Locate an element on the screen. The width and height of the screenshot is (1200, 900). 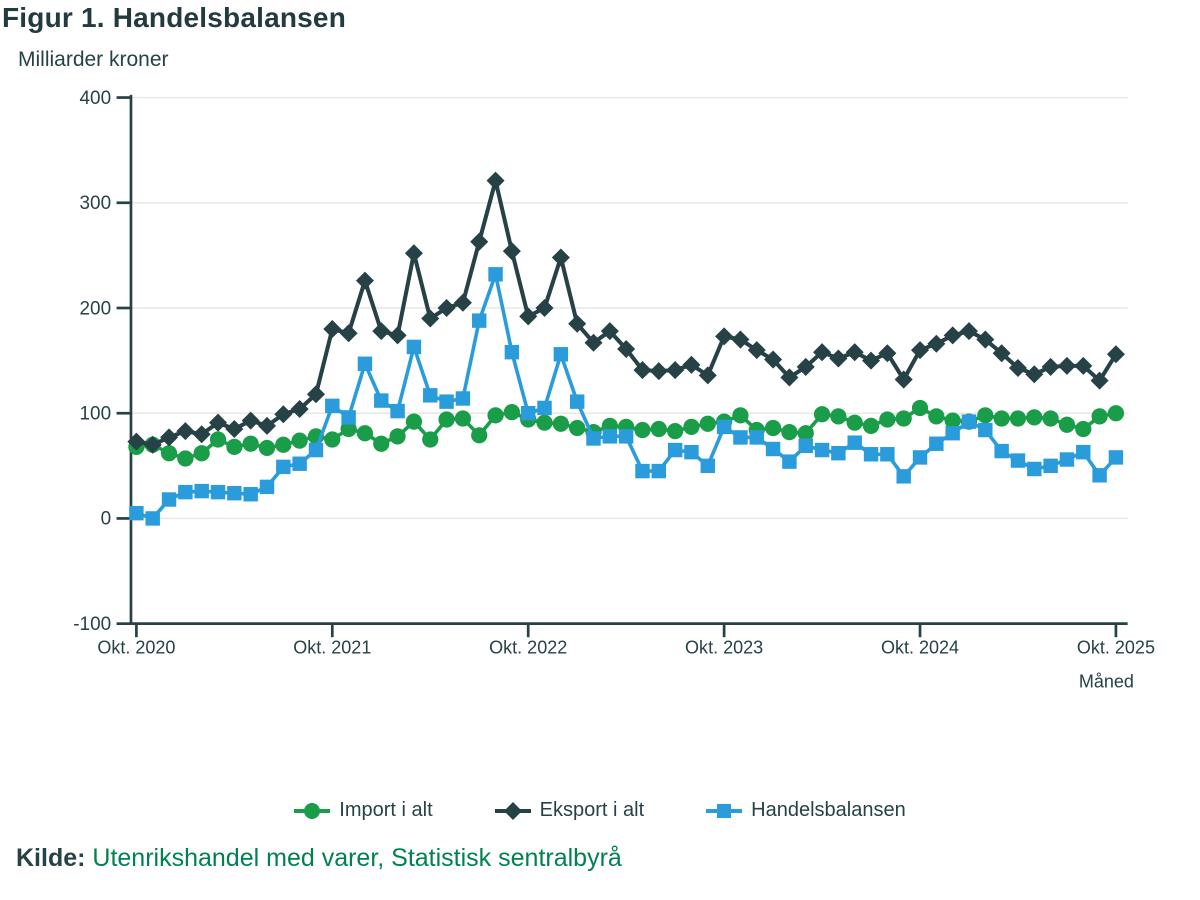
x-tick-label: Okt. 2021 is located at coordinates (332, 647).